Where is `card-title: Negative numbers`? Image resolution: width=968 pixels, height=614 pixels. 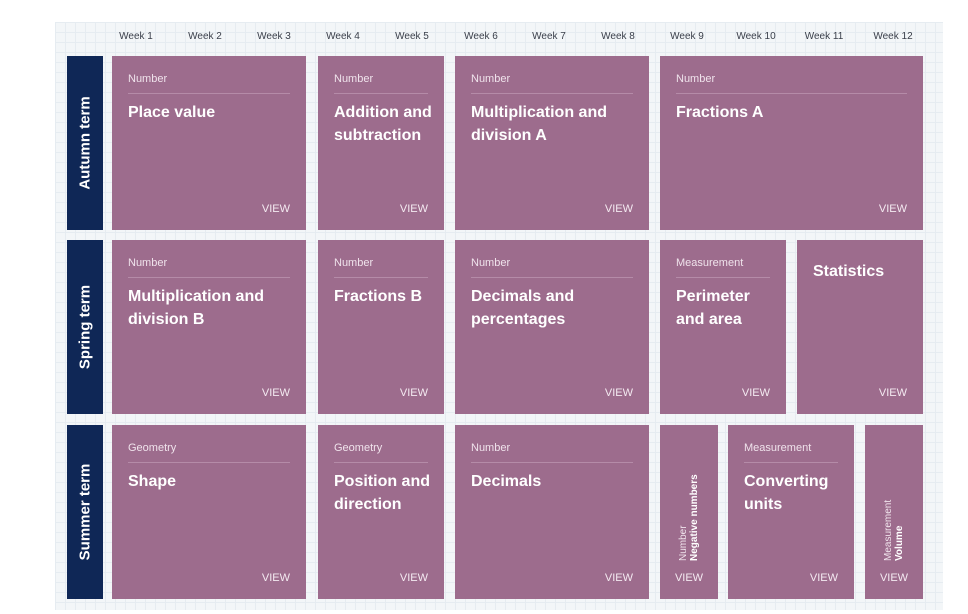
card-title: Negative numbers is located at coordinates (694, 517).